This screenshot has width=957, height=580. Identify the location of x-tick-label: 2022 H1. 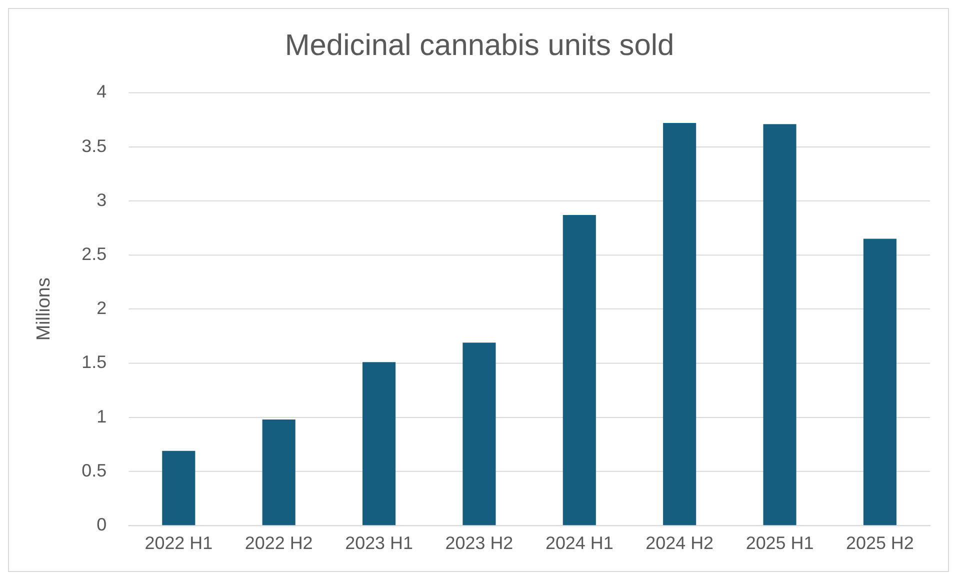
(178, 543).